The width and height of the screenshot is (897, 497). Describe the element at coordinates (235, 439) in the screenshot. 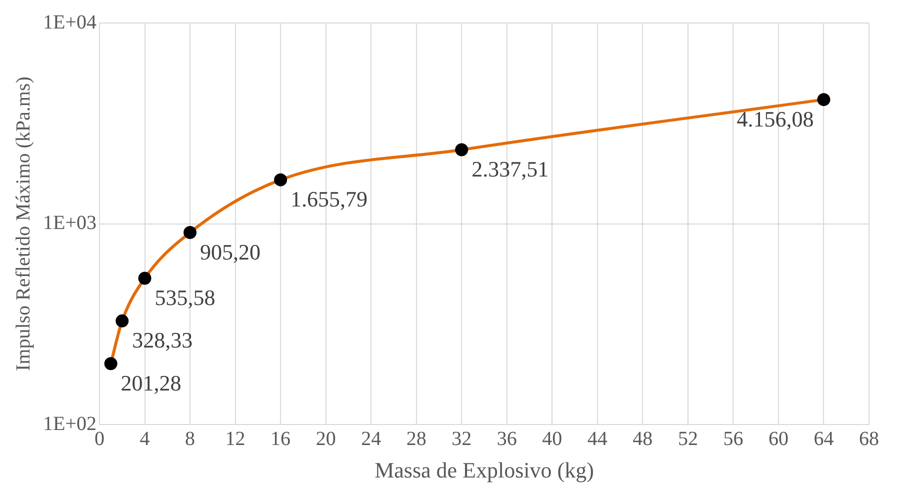

I see `x-tick-label: 12` at that location.